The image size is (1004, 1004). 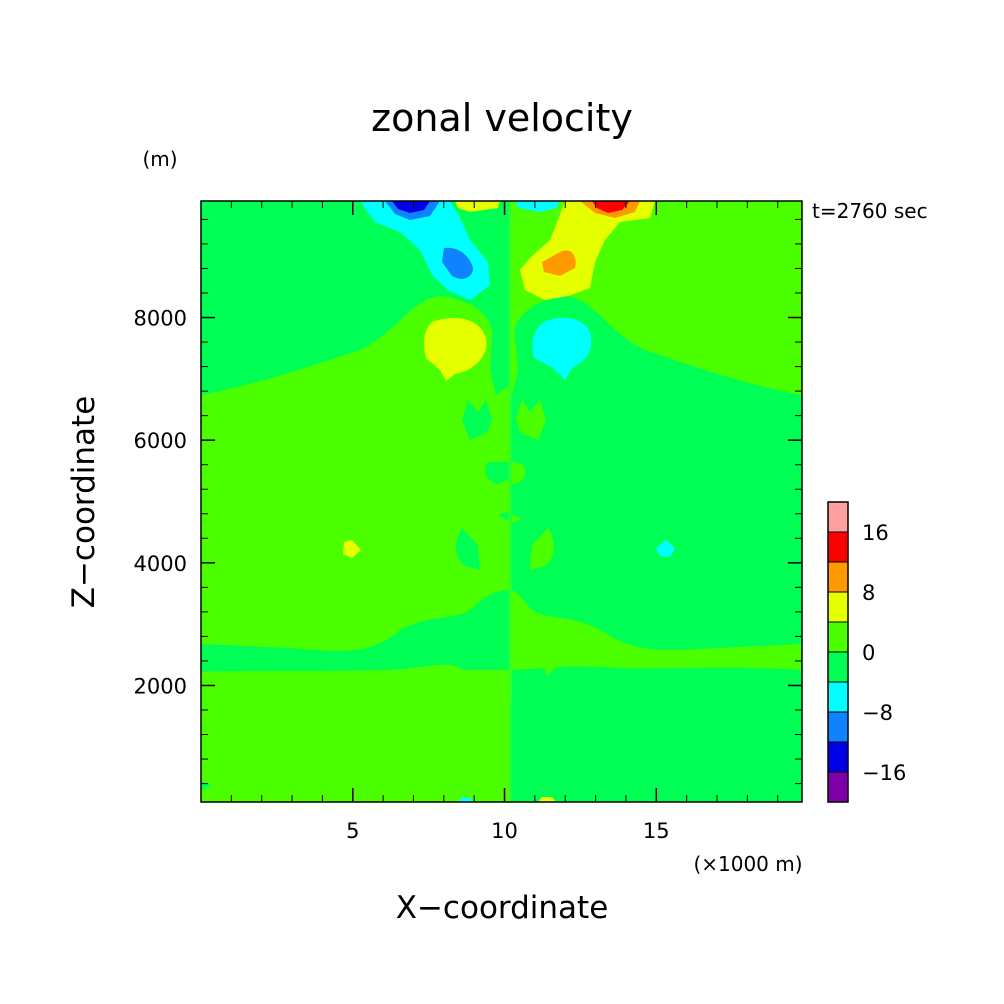 What do you see at coordinates (665, 548) in the screenshot?
I see `point-right-negative` at bounding box center [665, 548].